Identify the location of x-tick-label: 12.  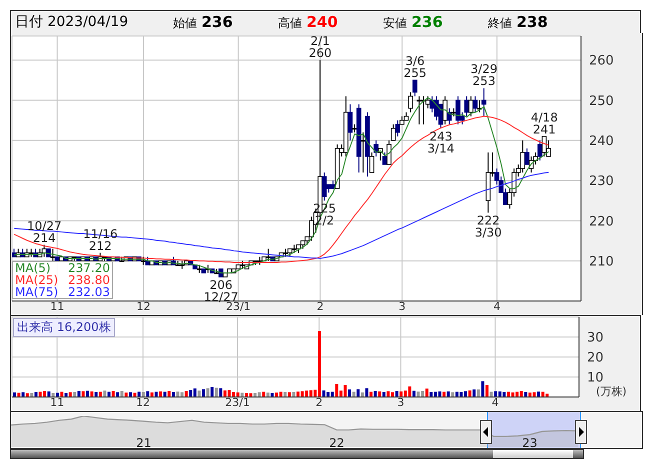
(143, 306).